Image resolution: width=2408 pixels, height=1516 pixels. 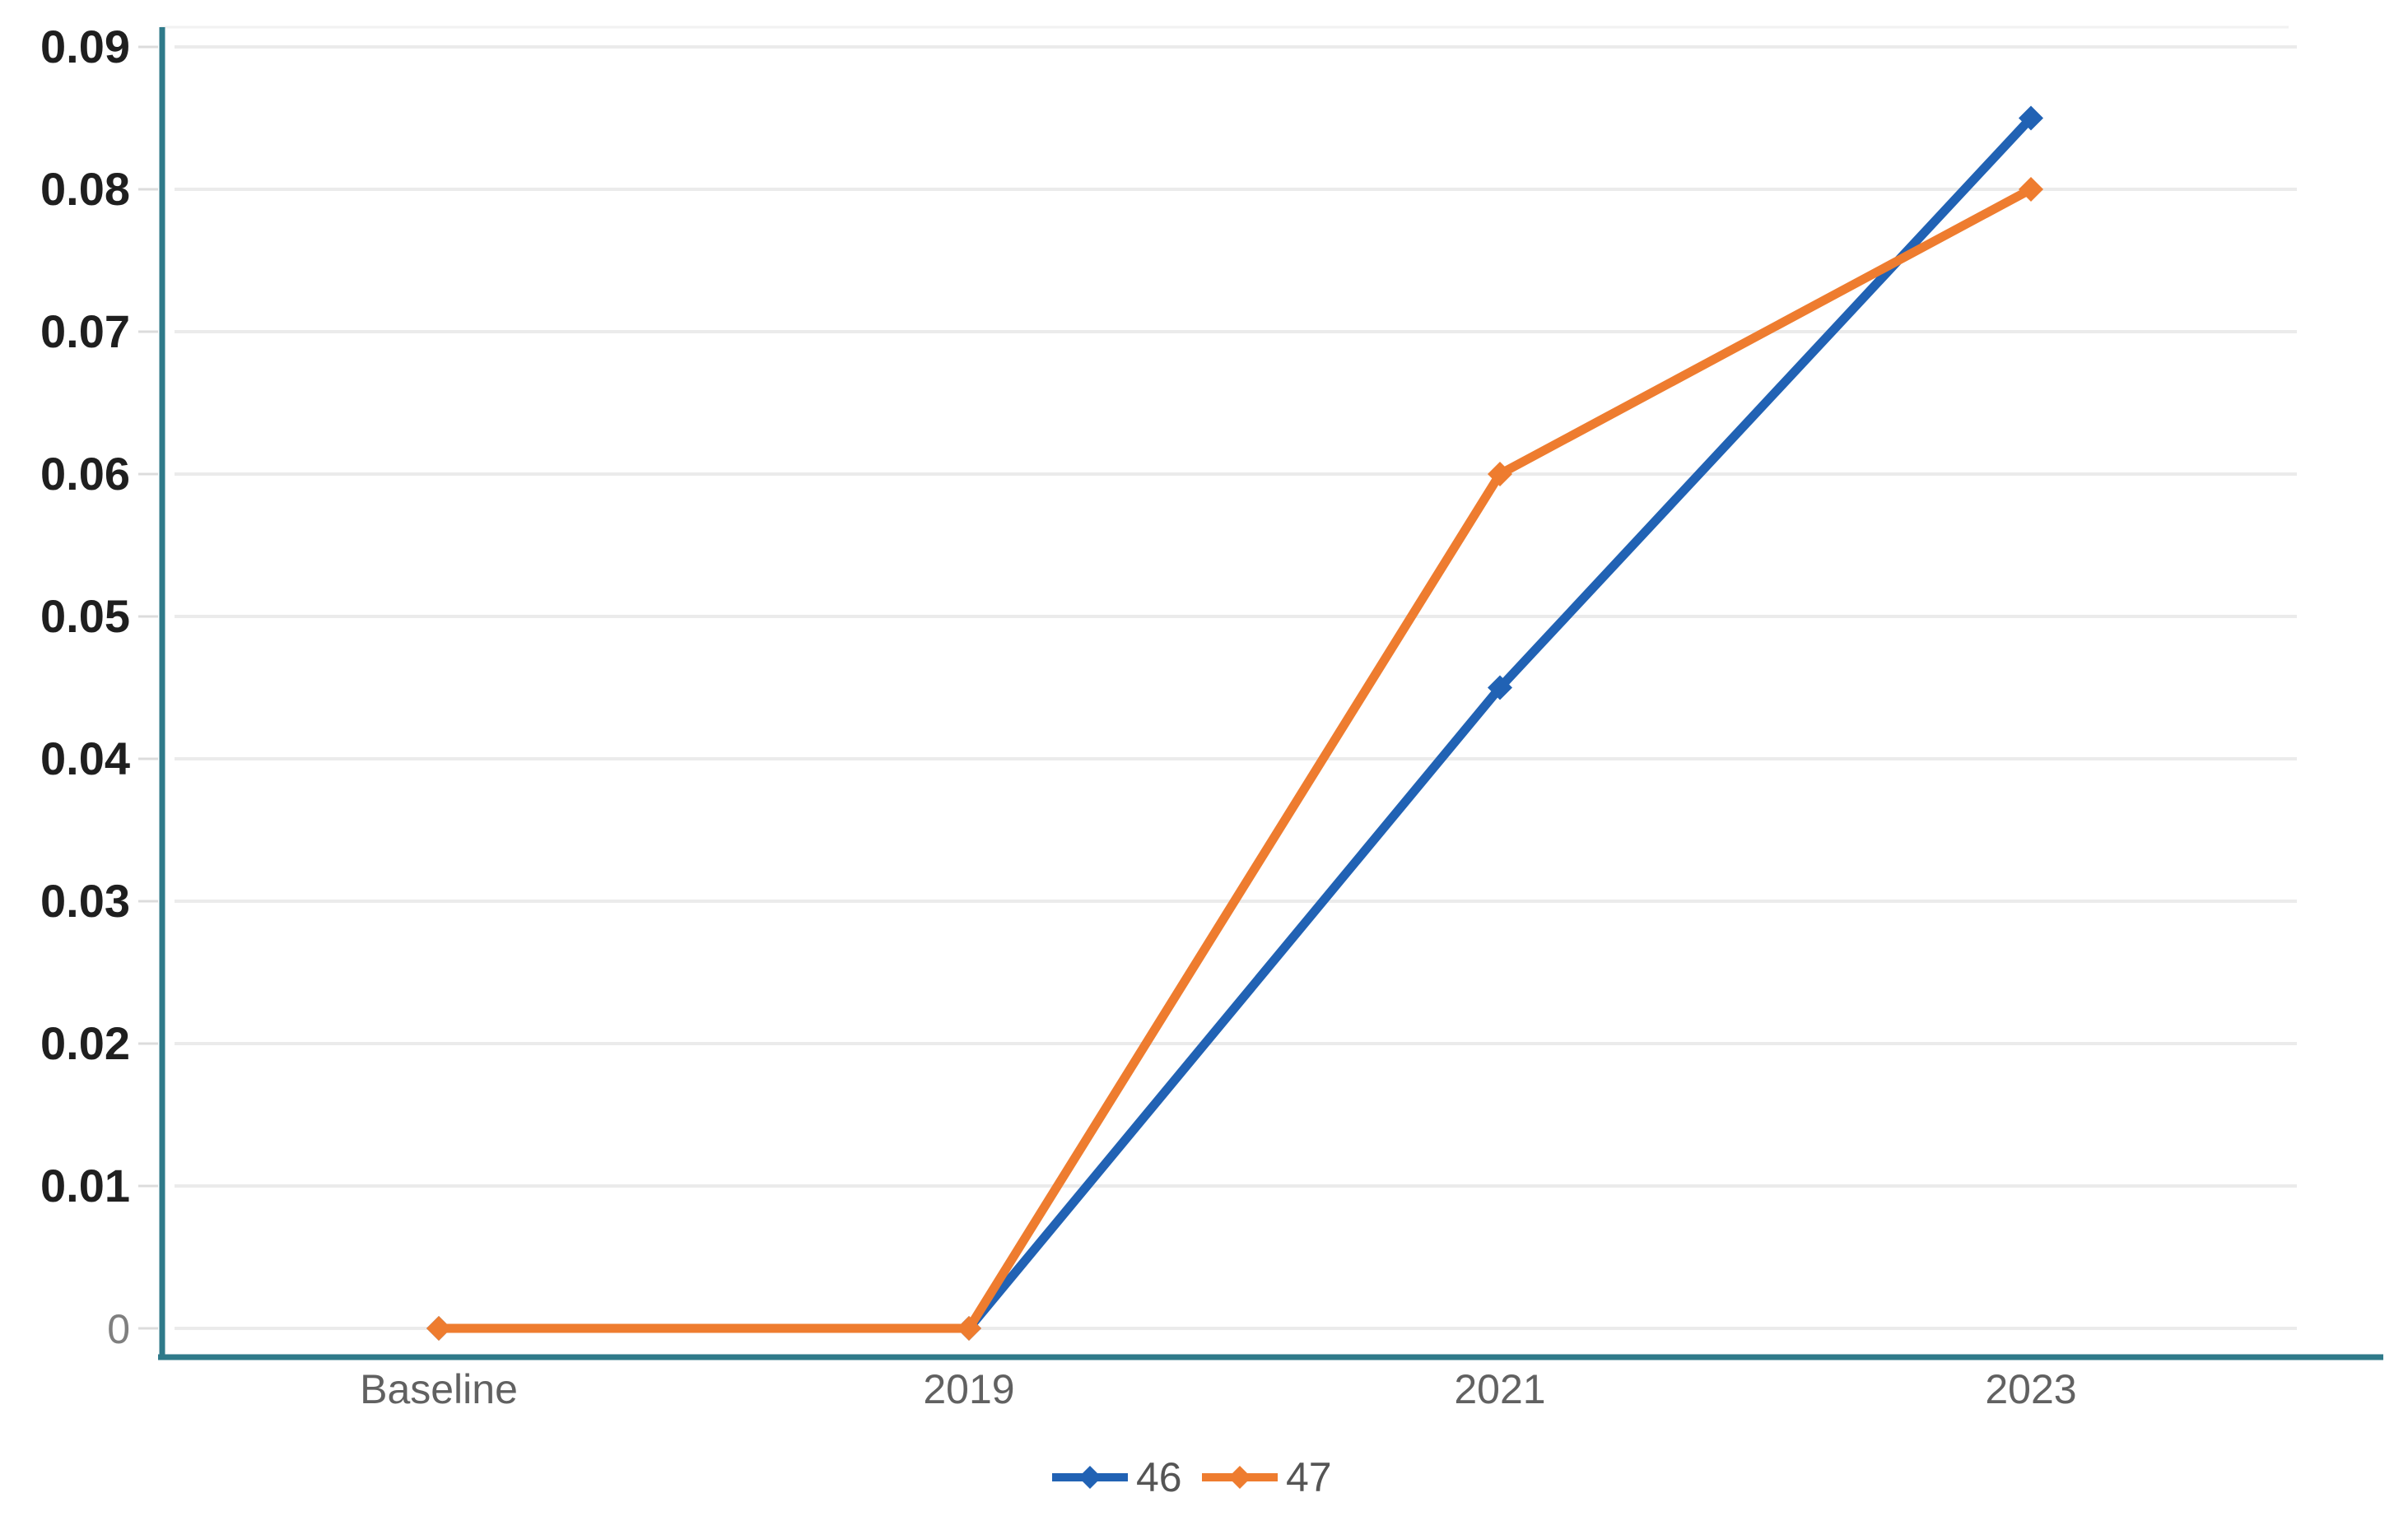 What do you see at coordinates (85, 474) in the screenshot?
I see `y-tick-label: 0.06` at bounding box center [85, 474].